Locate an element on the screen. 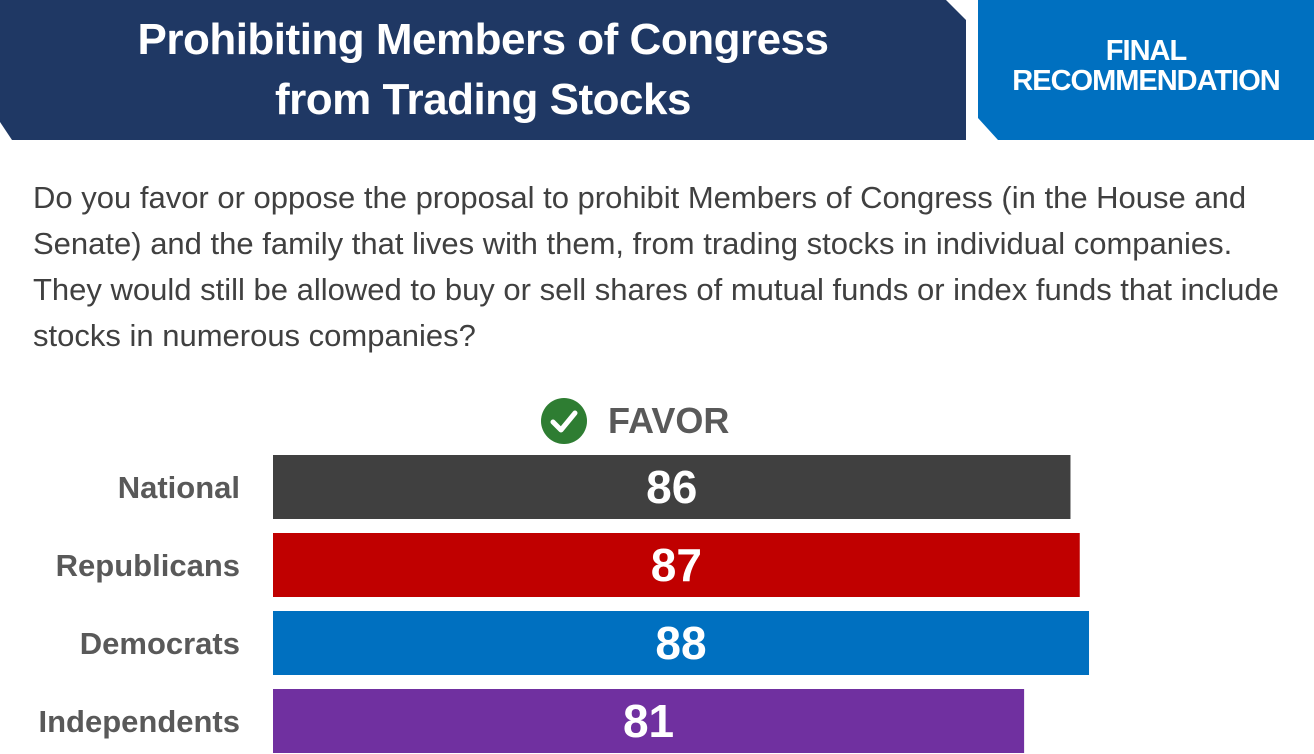 This screenshot has width=1314, height=754. data-label-republicans: 87 is located at coordinates (676, 565).